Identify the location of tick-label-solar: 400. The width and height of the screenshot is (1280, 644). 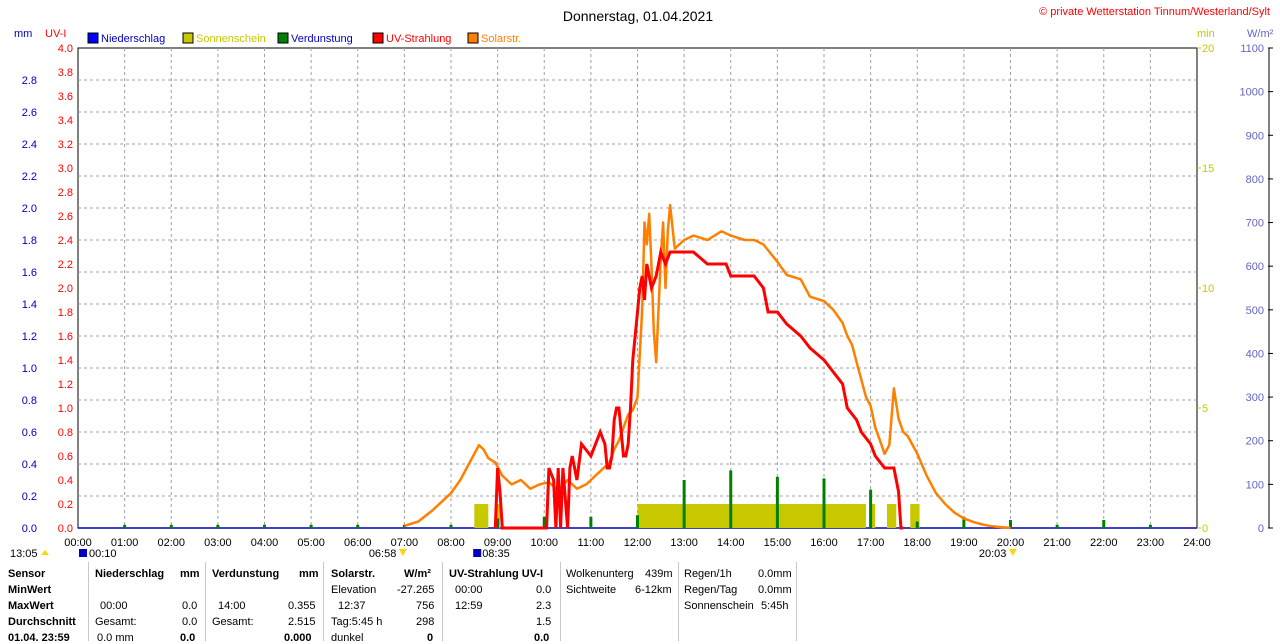
(1255, 354).